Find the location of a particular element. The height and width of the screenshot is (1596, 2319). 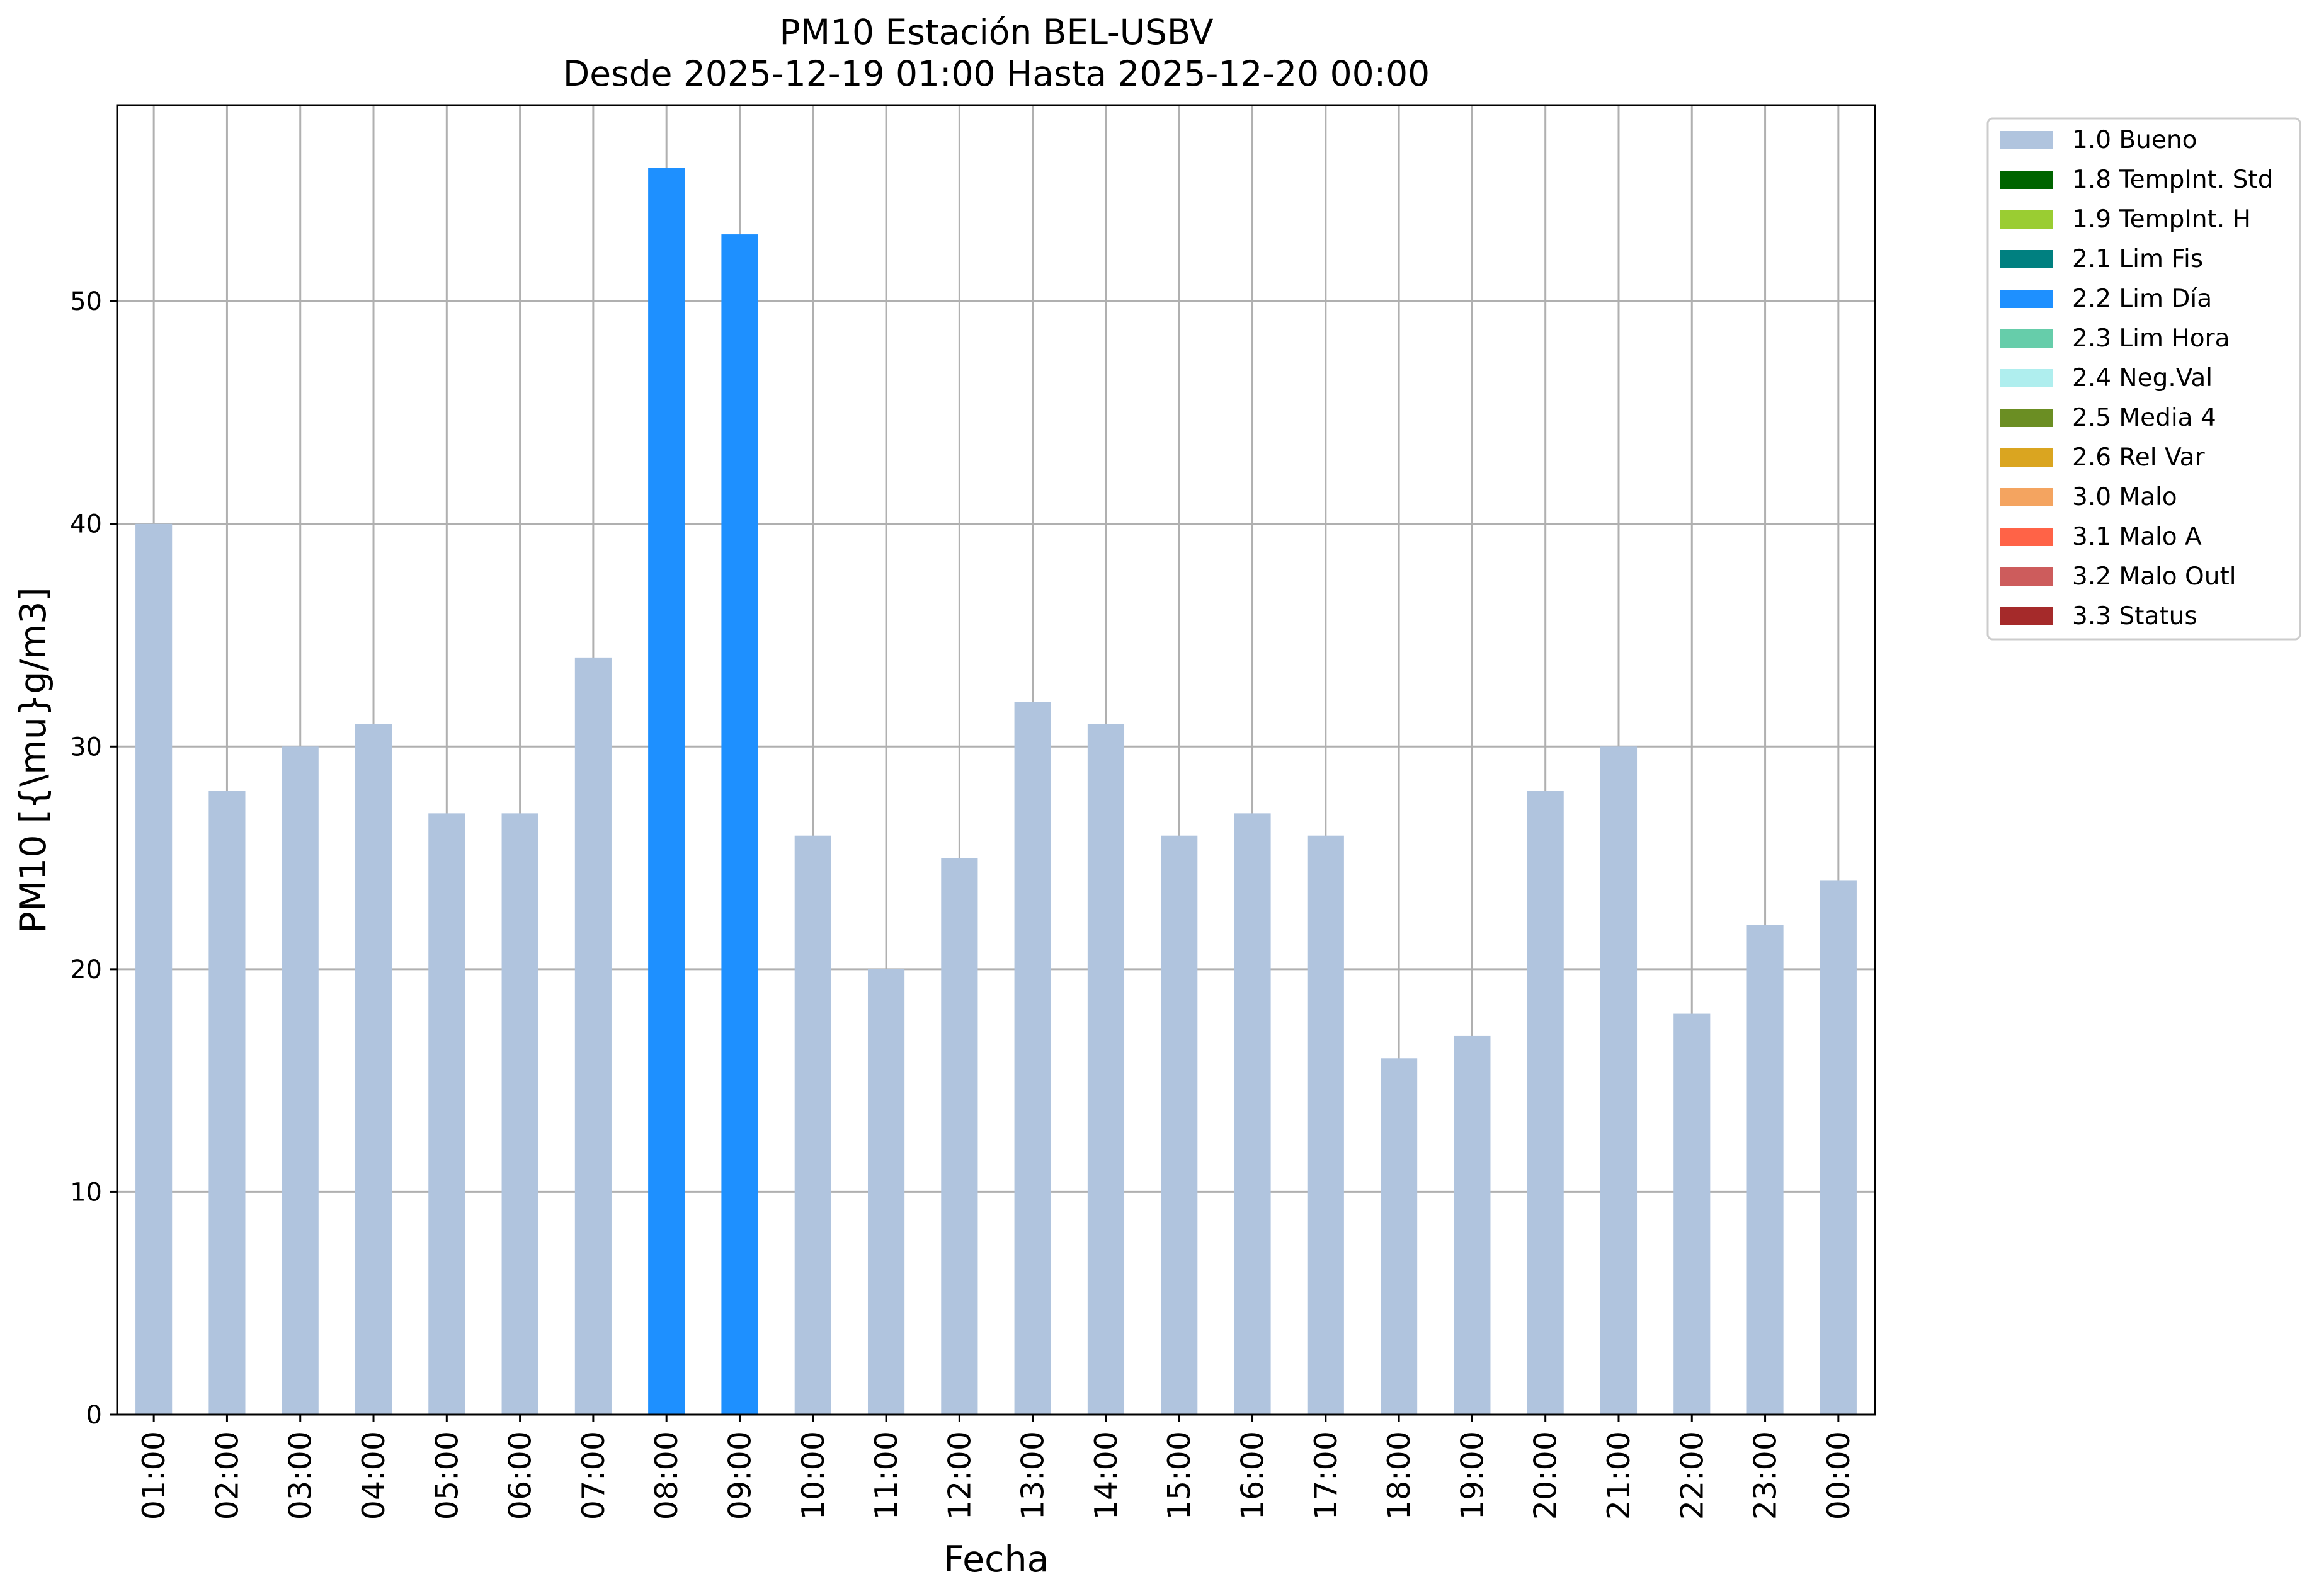

x-tick-label: 00:00 is located at coordinates (1839, 1475).